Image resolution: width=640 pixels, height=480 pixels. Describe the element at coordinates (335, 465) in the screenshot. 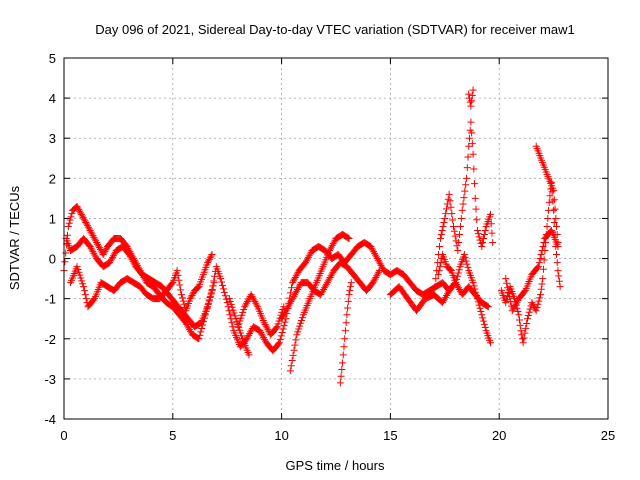

I see `x-axis-label: GPS time / hours` at that location.